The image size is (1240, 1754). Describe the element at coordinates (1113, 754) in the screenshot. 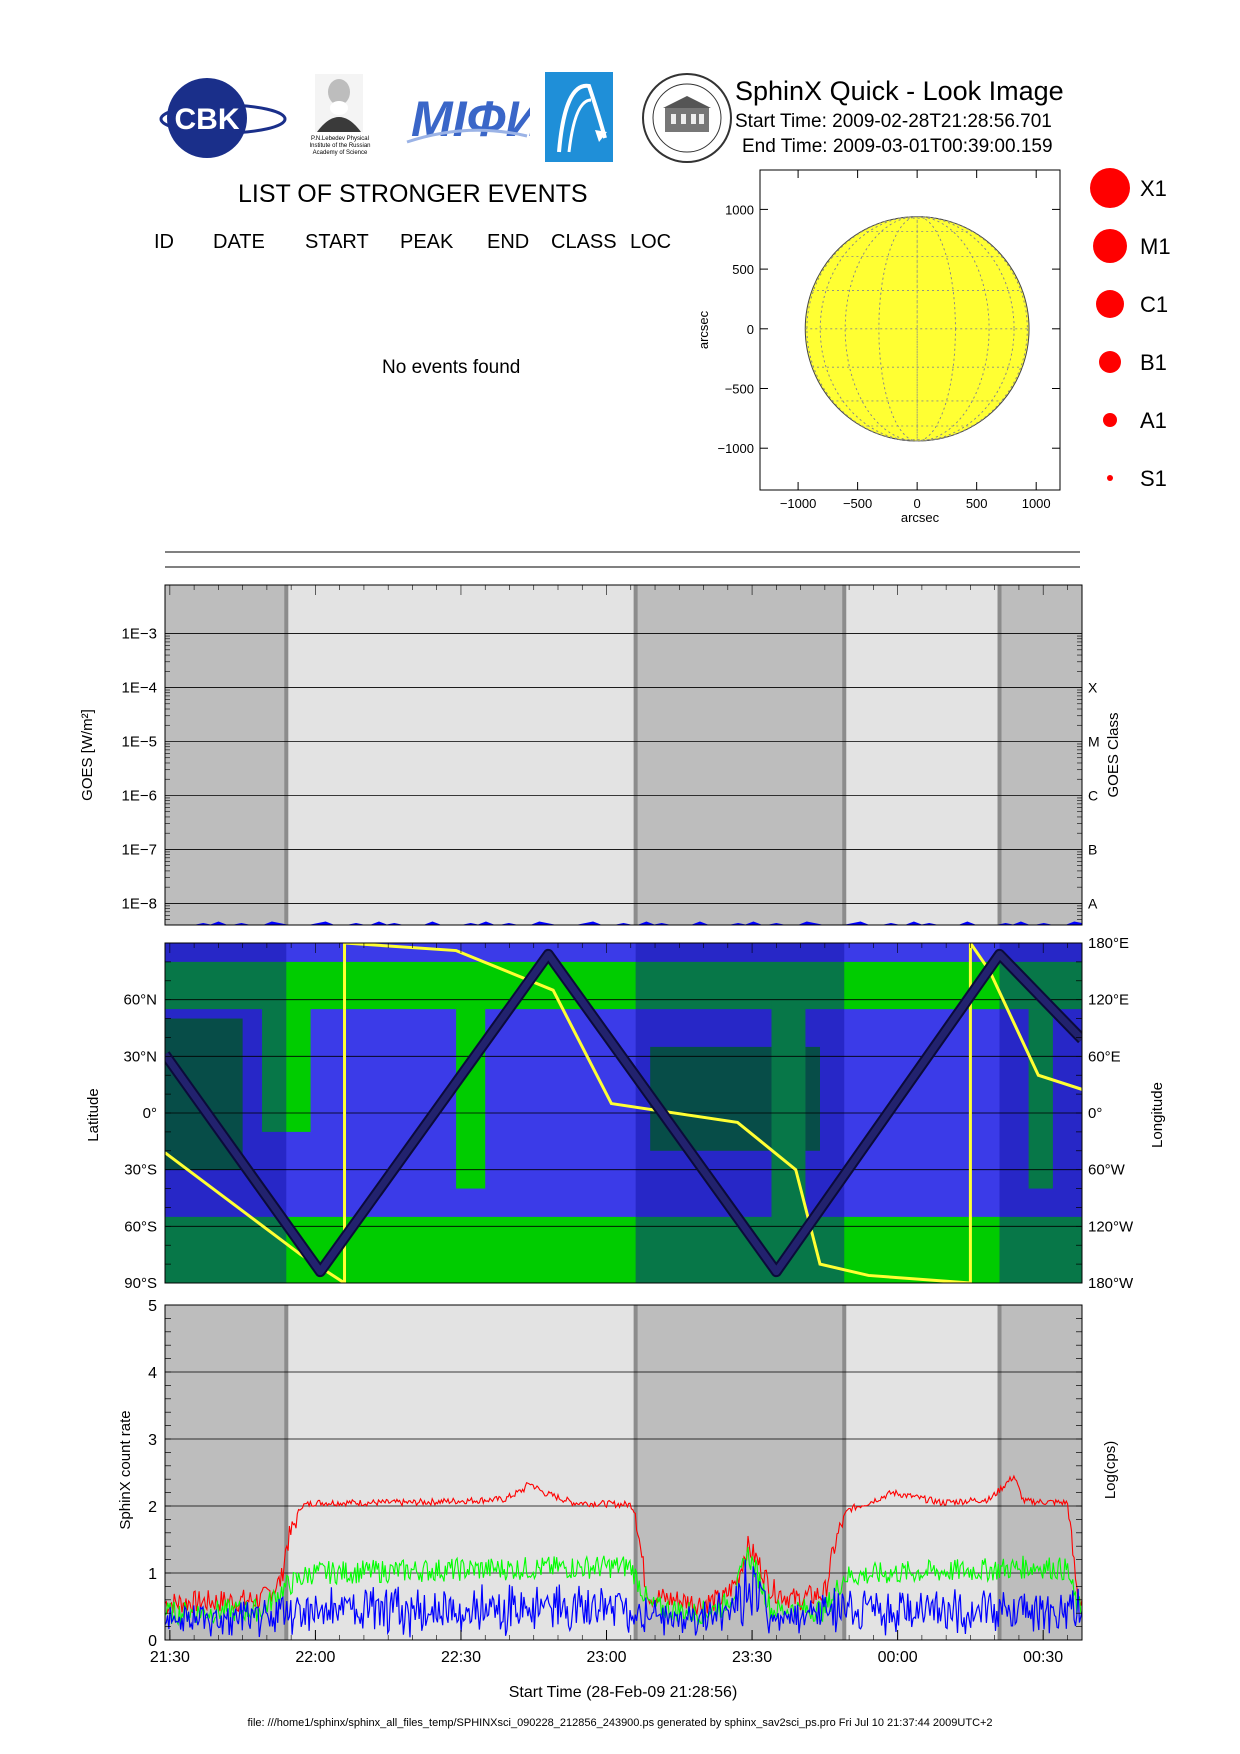

I see `goes-y2label: GOES Class` at that location.